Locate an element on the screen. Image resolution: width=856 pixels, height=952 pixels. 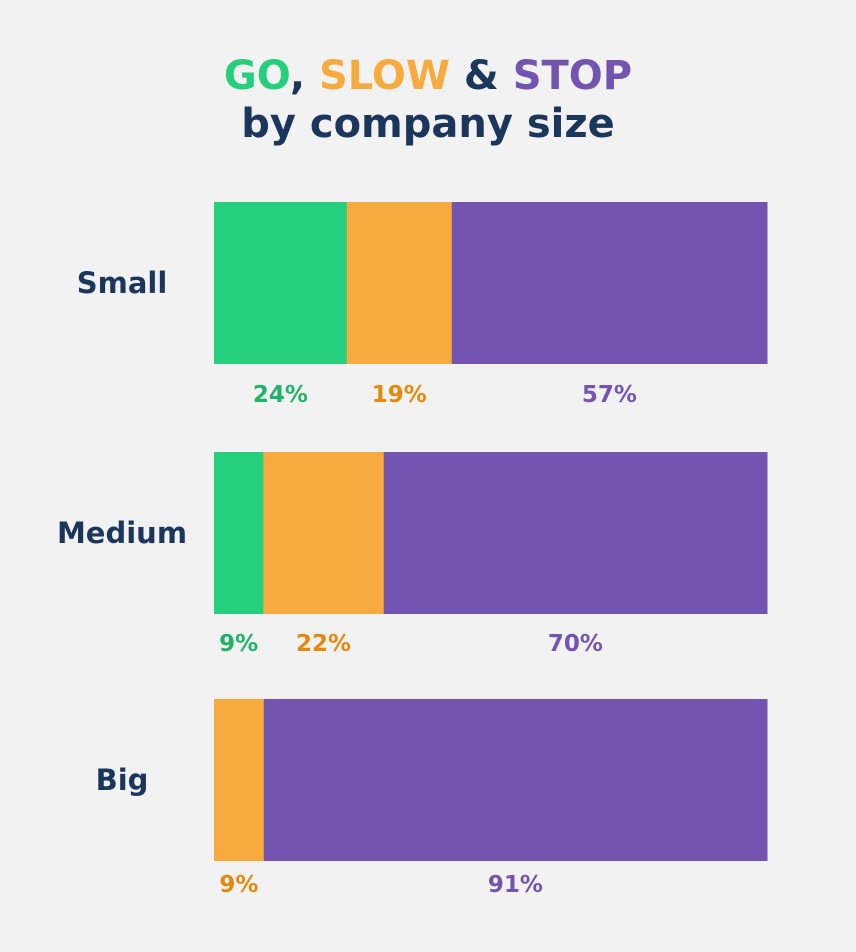
data-label-slow: 22% is located at coordinates (323, 644).